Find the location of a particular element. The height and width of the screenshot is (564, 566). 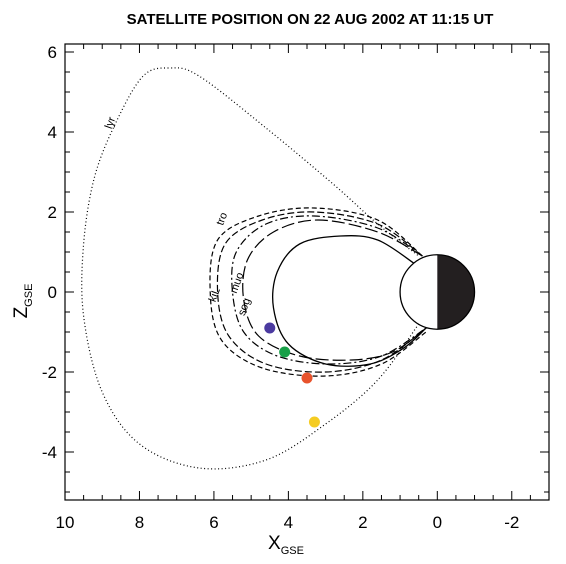

x-tick-label: -2 is located at coordinates (511, 522).